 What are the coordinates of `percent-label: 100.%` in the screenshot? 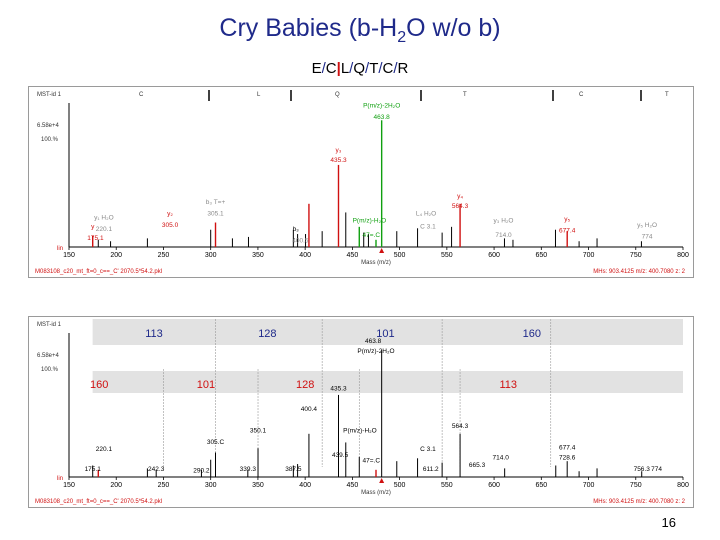 It's located at (50, 140).